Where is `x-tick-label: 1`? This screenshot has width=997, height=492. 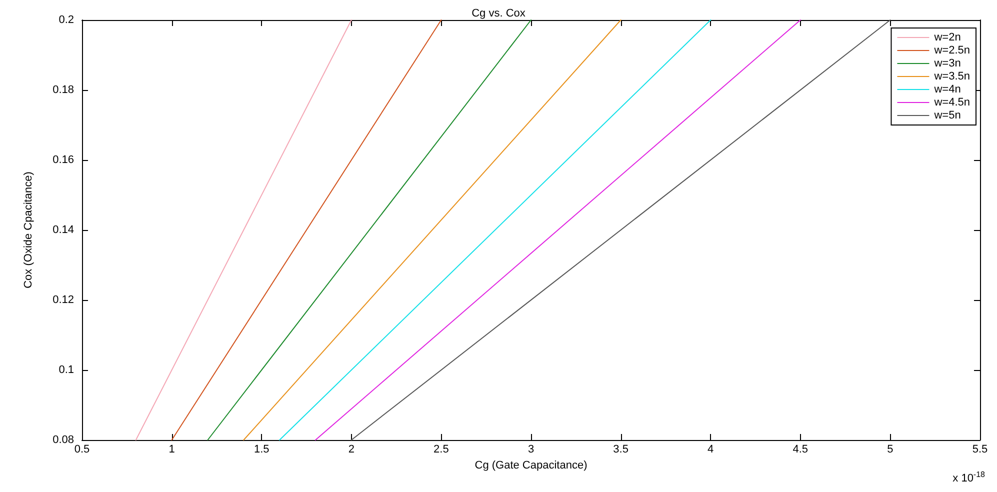
x-tick-label: 1 is located at coordinates (171, 450).